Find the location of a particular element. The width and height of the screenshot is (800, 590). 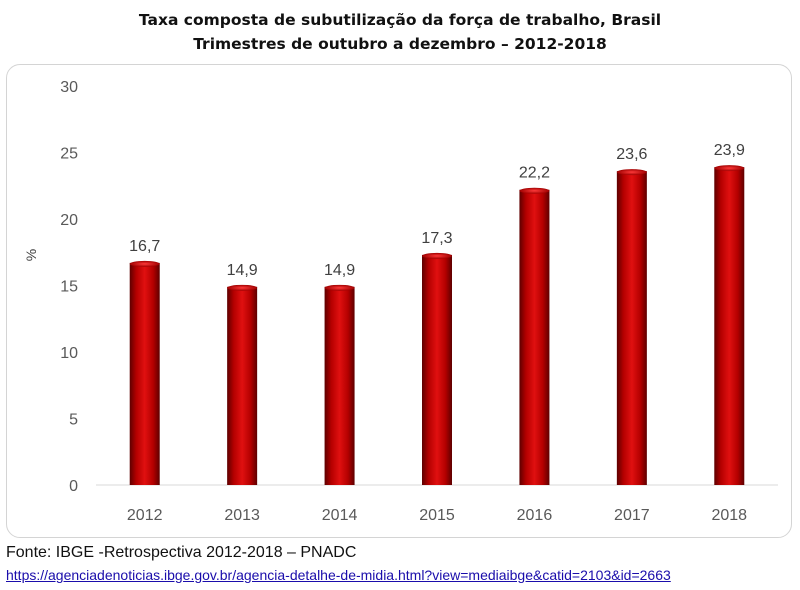

bar-cap-2015 is located at coordinates (437, 255).